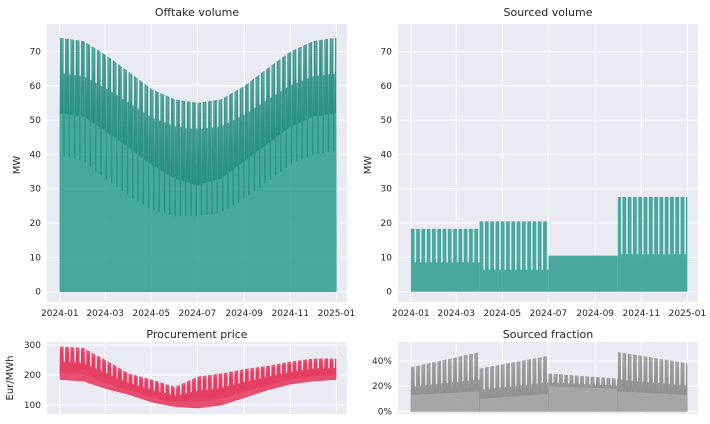 This screenshot has height=424, width=710. What do you see at coordinates (198, 377) in the screenshot?
I see `price-band` at bounding box center [198, 377].